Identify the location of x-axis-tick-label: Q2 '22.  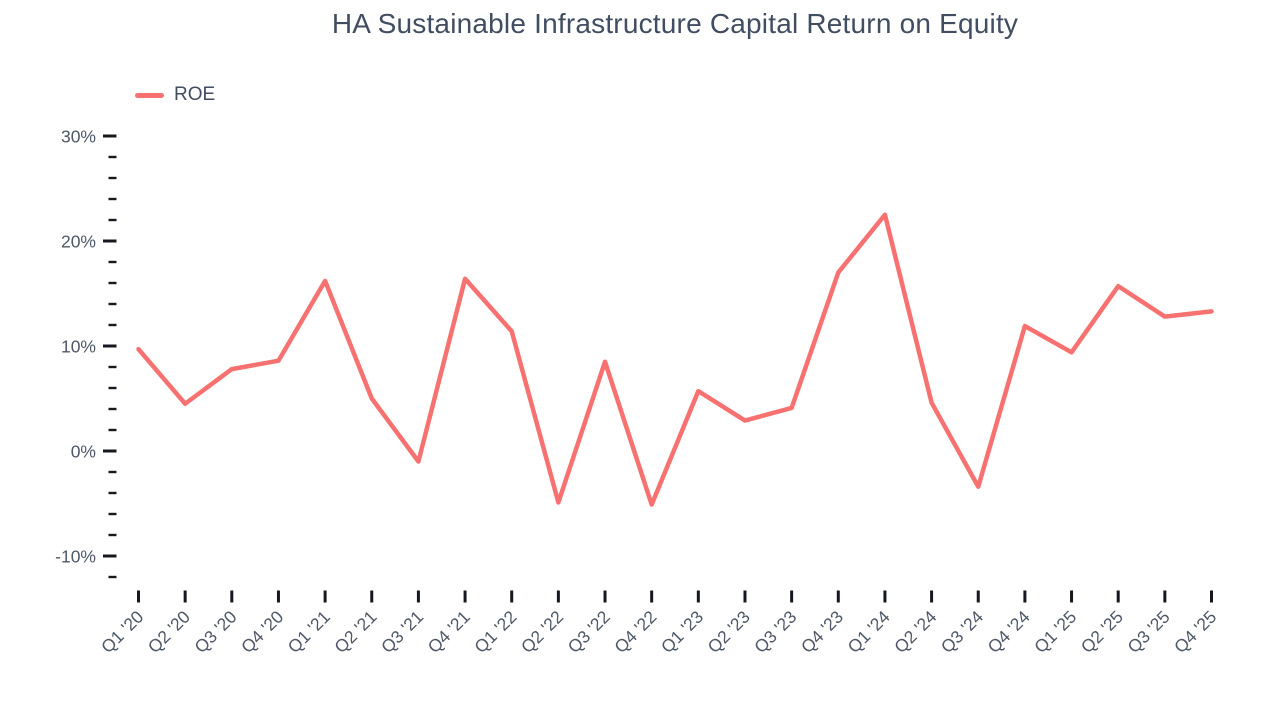
(542, 632).